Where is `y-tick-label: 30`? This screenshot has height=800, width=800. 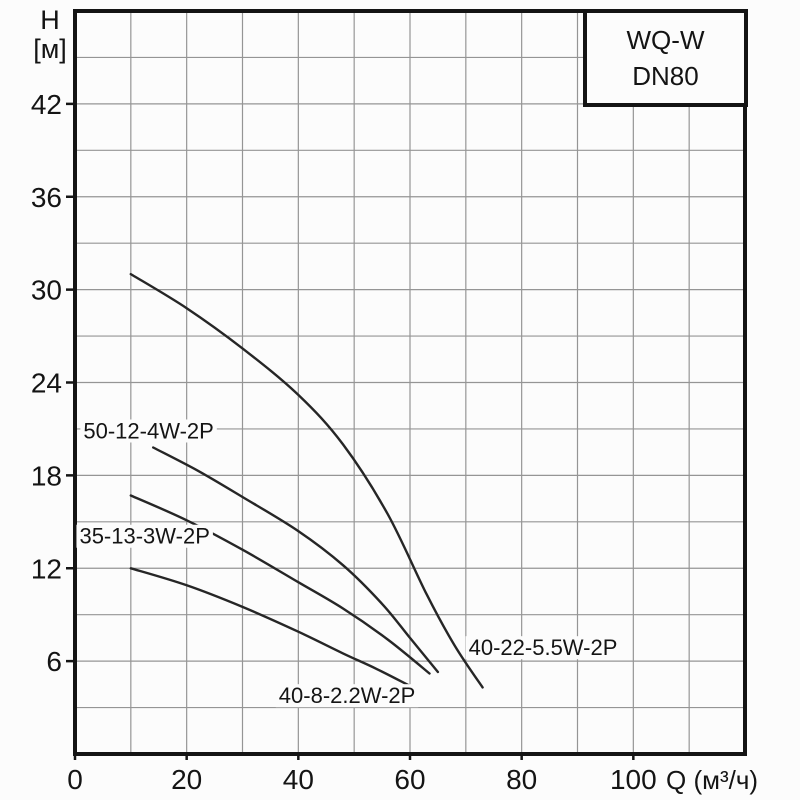 y-tick-label: 30 is located at coordinates (46, 290).